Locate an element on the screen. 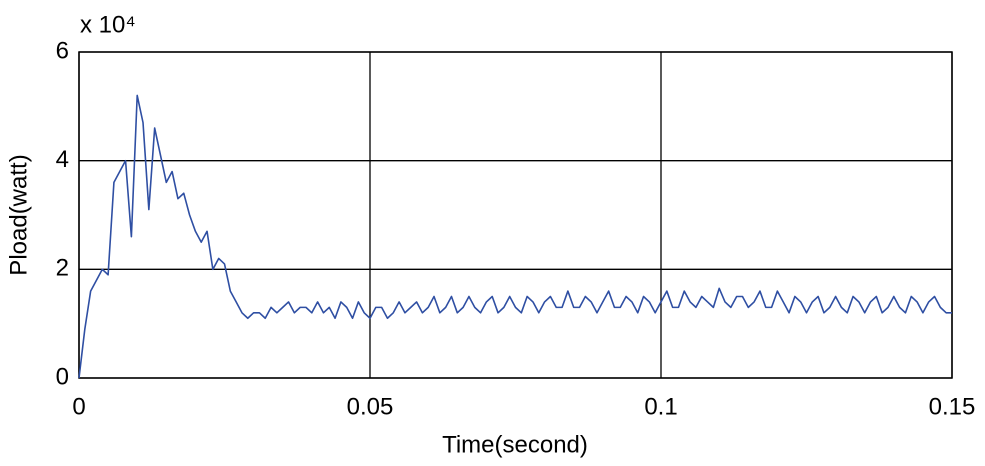 This screenshot has width=985, height=466. y-tick-label: 2 is located at coordinates (62, 268).